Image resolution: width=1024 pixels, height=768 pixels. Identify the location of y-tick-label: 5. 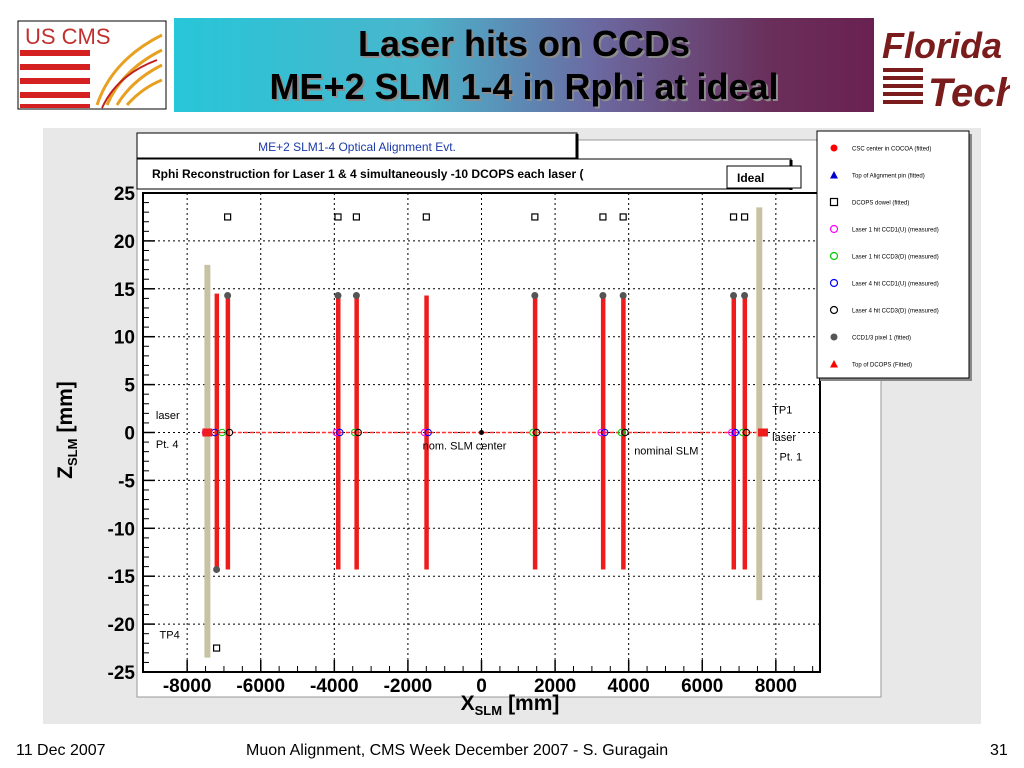
(129, 386).